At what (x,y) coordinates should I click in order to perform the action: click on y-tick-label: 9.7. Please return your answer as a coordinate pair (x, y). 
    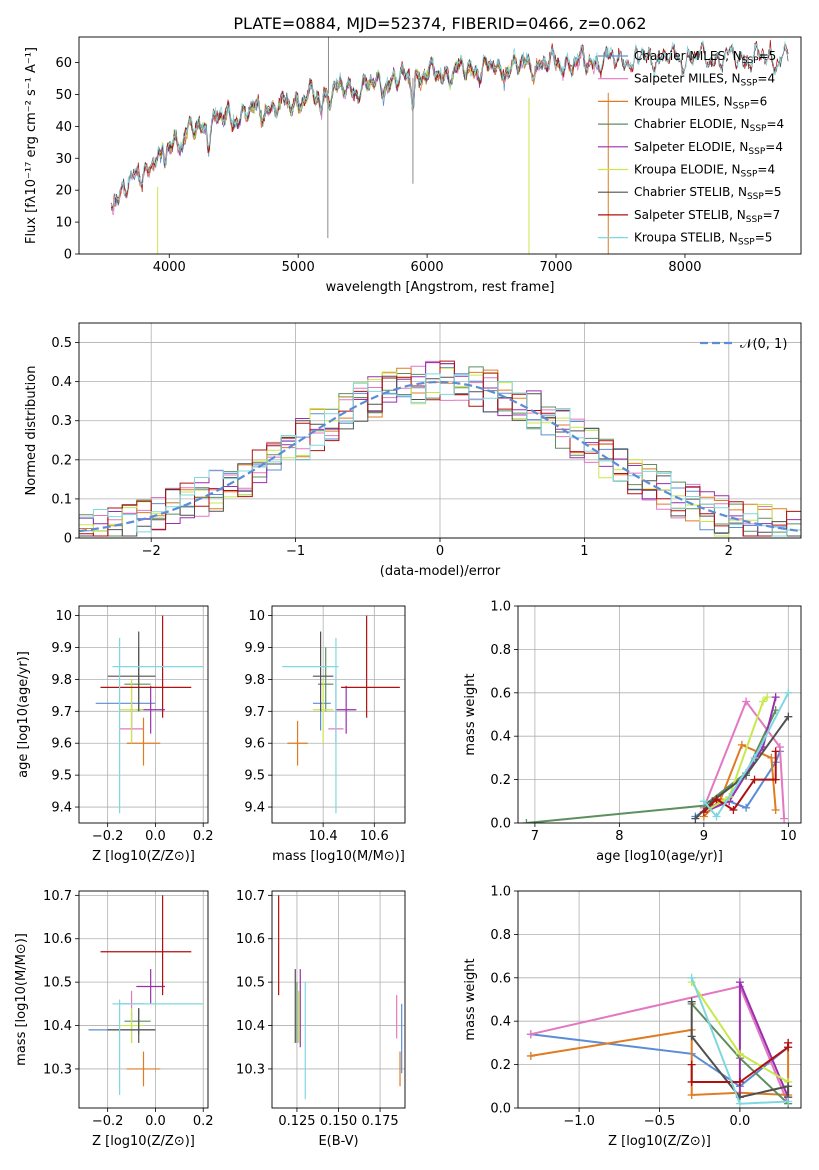
    Looking at the image, I should click on (61, 712).